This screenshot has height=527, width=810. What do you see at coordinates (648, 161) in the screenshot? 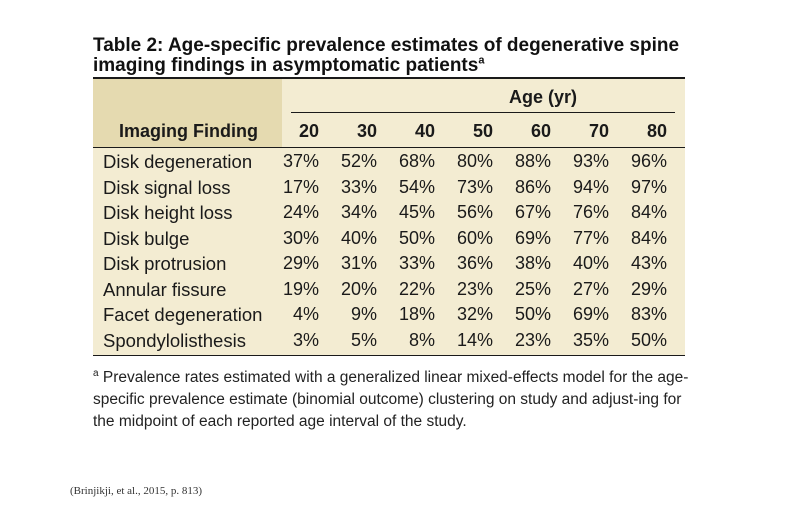
I see `table-cell: 96%` at bounding box center [648, 161].